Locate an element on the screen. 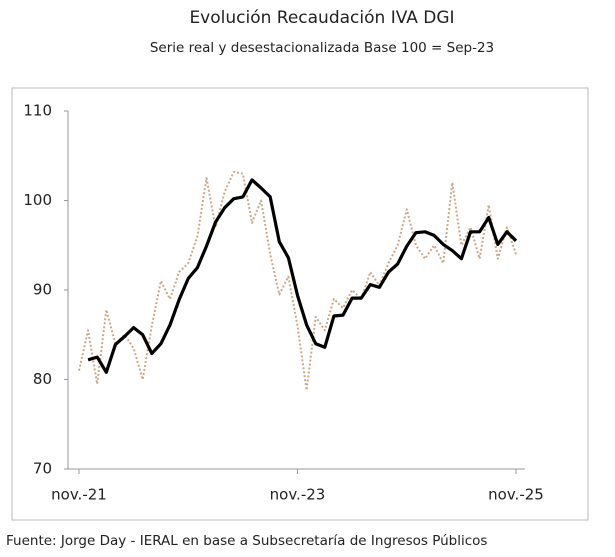 The height and width of the screenshot is (557, 615). y-tick-label: 110 is located at coordinates (37, 111).